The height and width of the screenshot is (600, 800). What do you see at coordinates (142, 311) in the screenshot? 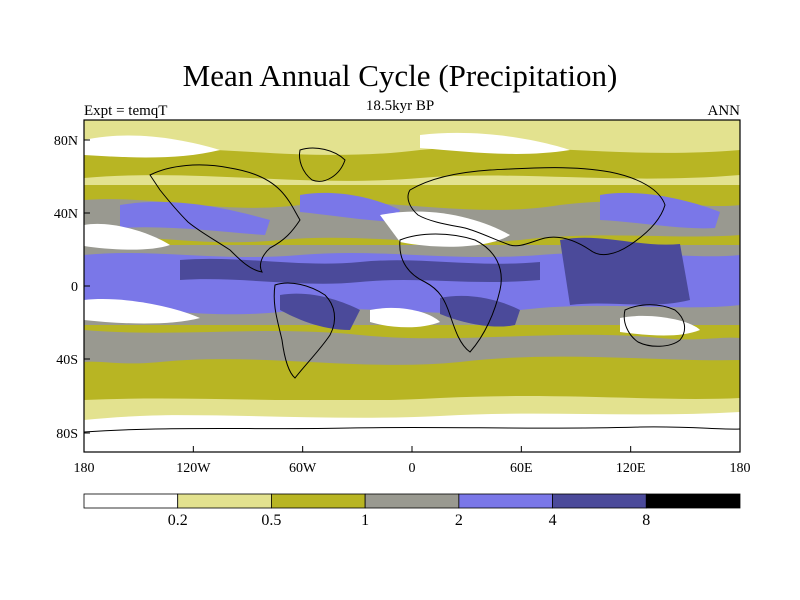
I see `field-dry-se-pacific` at bounding box center [142, 311].